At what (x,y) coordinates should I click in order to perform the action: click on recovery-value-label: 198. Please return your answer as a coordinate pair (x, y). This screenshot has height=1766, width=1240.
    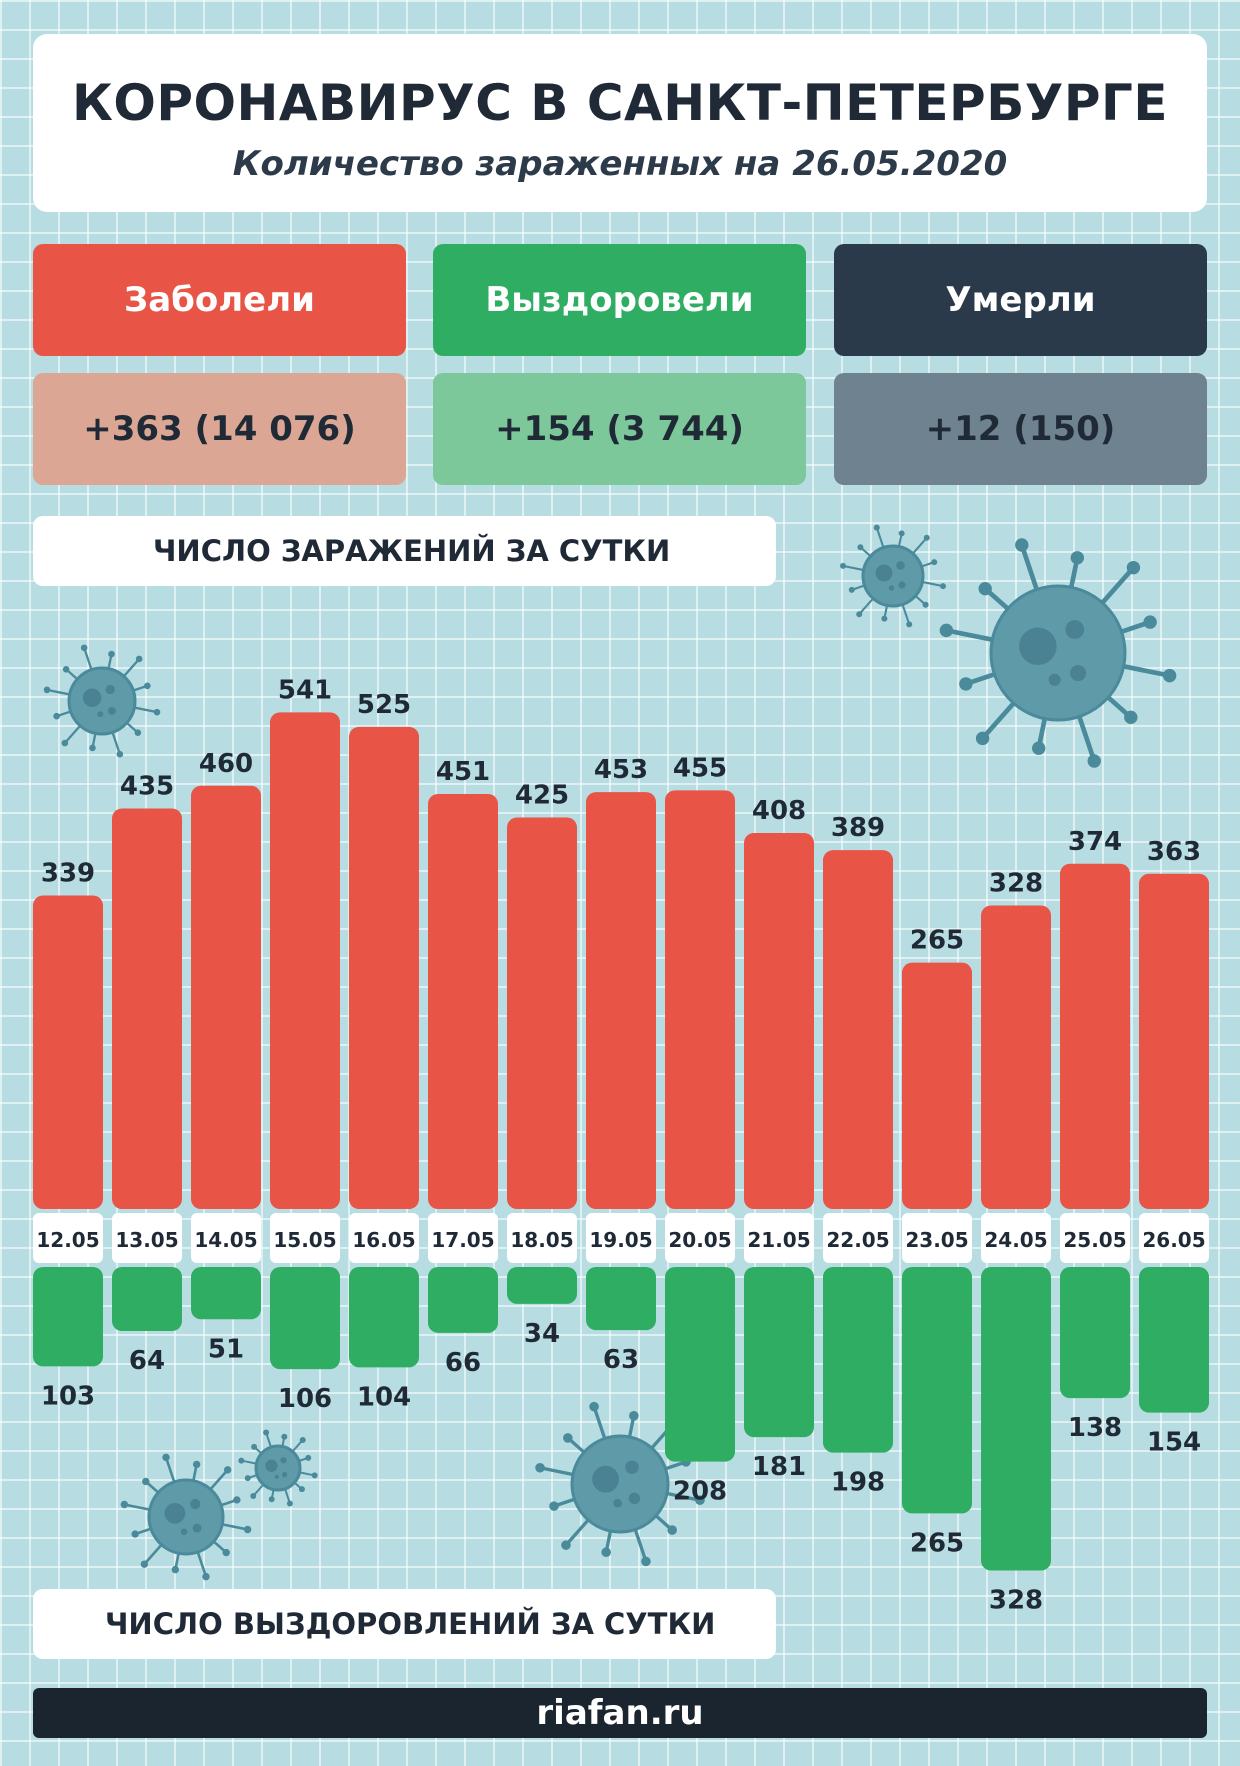
    Looking at the image, I should click on (858, 1483).